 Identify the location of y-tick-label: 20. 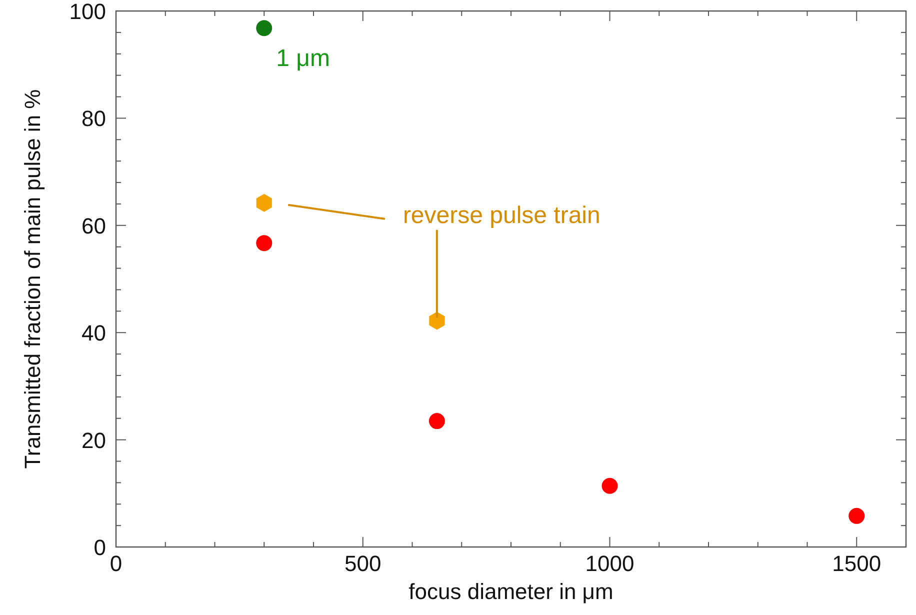
(94, 440).